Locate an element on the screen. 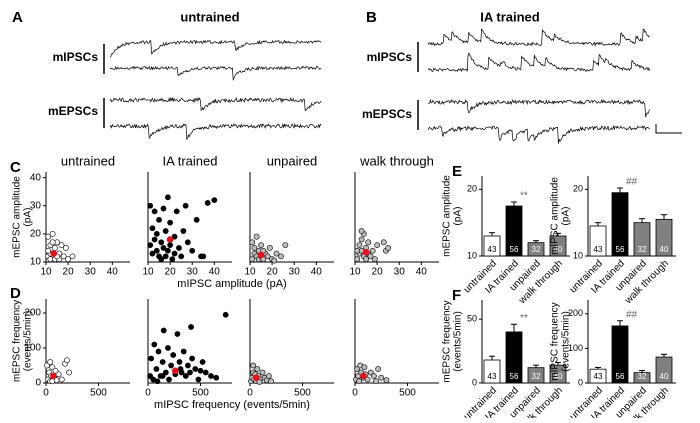  significance: ** is located at coordinates (524, 318).